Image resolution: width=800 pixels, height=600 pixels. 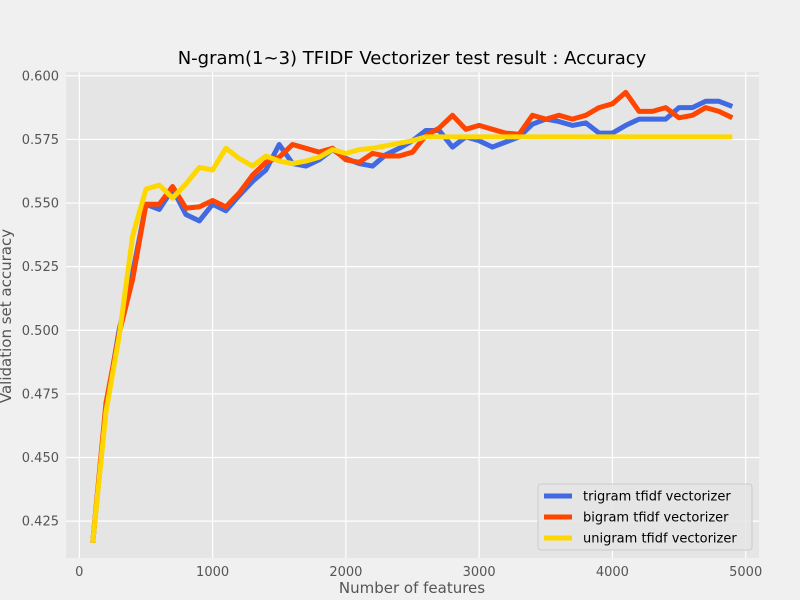 I want to click on x-tick-label: 5000, so click(x=745, y=572).